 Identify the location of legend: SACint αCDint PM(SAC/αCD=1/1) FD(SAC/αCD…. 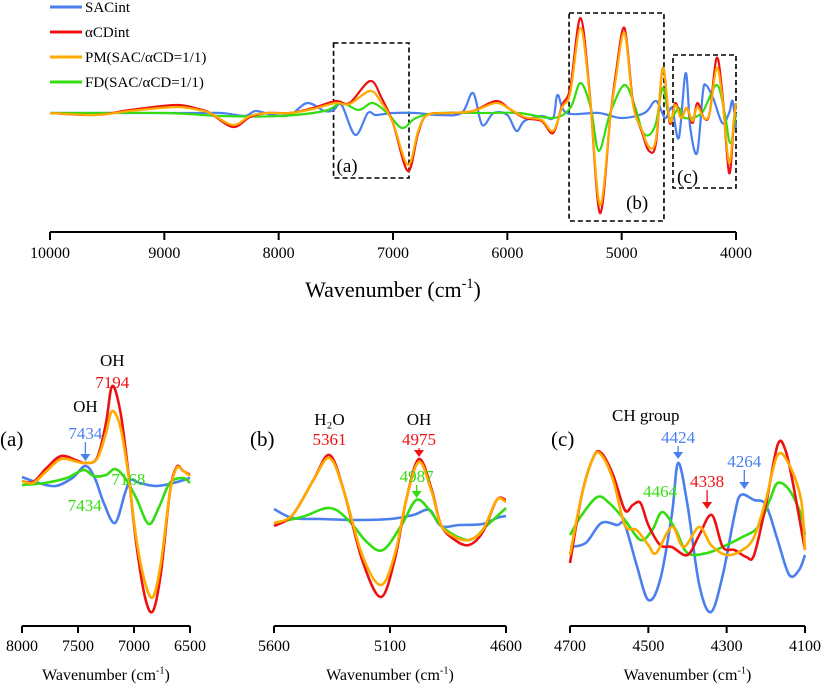
(128, 45).